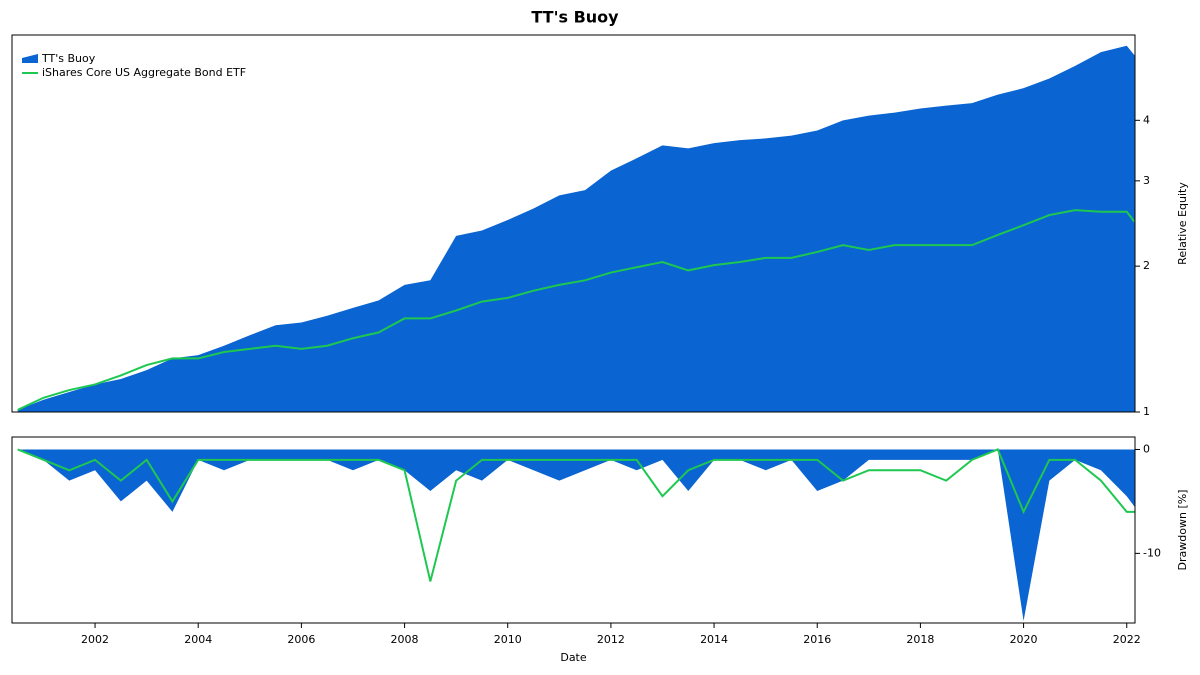 This screenshot has width=1200, height=675. Describe the element at coordinates (1182, 223) in the screenshot. I see `y-axis-label: Relative Equity` at that location.